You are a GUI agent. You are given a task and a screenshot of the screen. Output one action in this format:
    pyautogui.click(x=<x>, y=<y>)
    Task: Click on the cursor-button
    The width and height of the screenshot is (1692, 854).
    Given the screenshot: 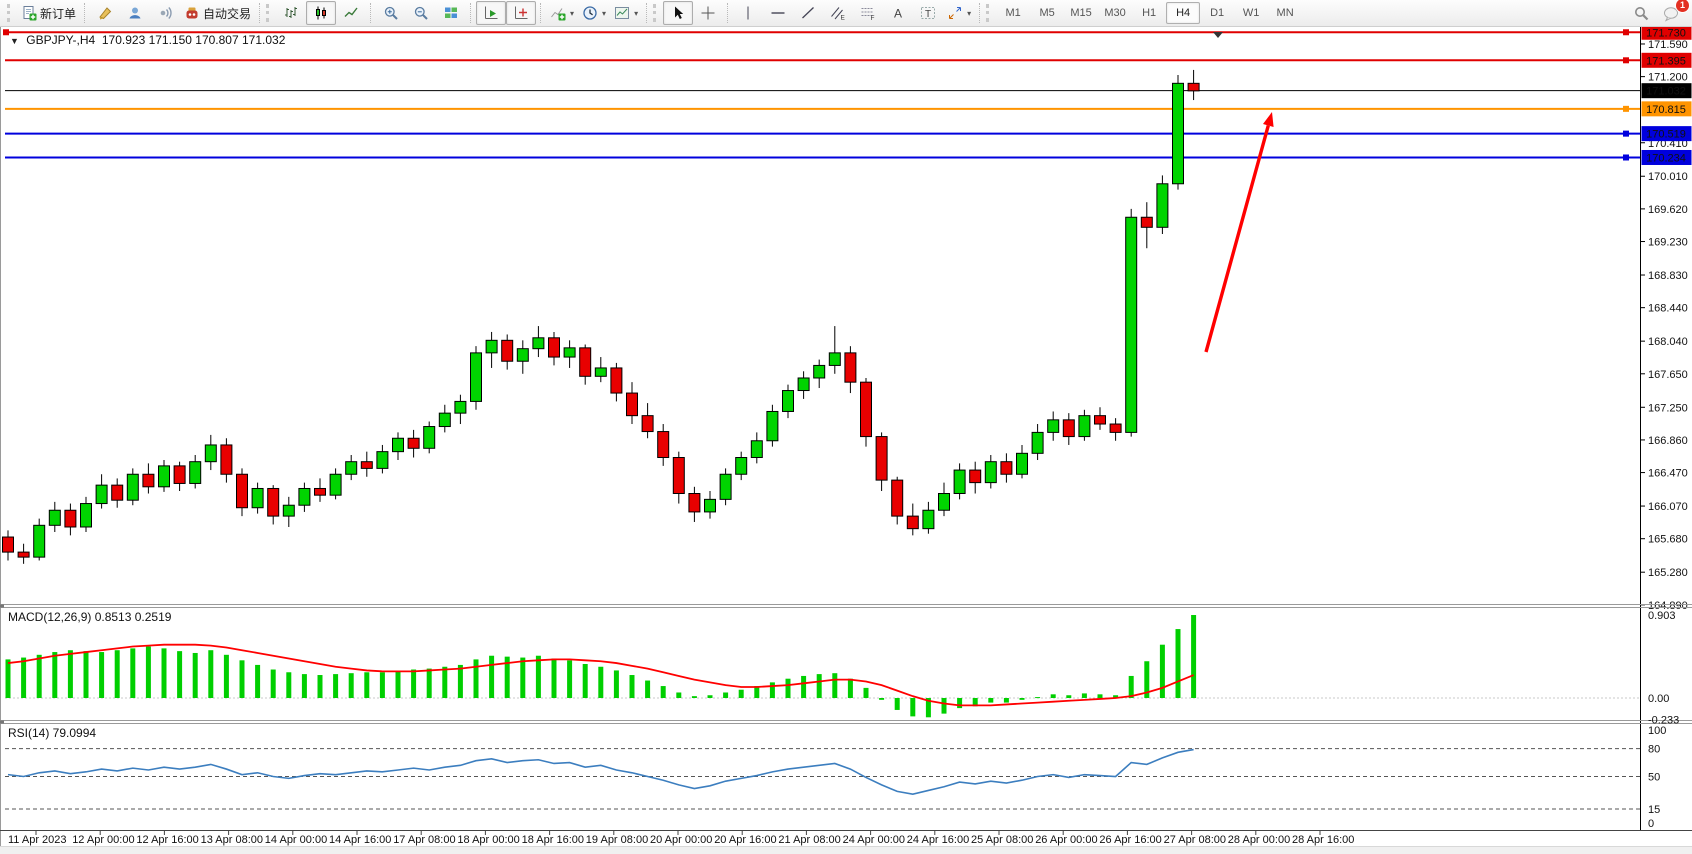 What is the action you would take?
    pyautogui.click(x=678, y=13)
    